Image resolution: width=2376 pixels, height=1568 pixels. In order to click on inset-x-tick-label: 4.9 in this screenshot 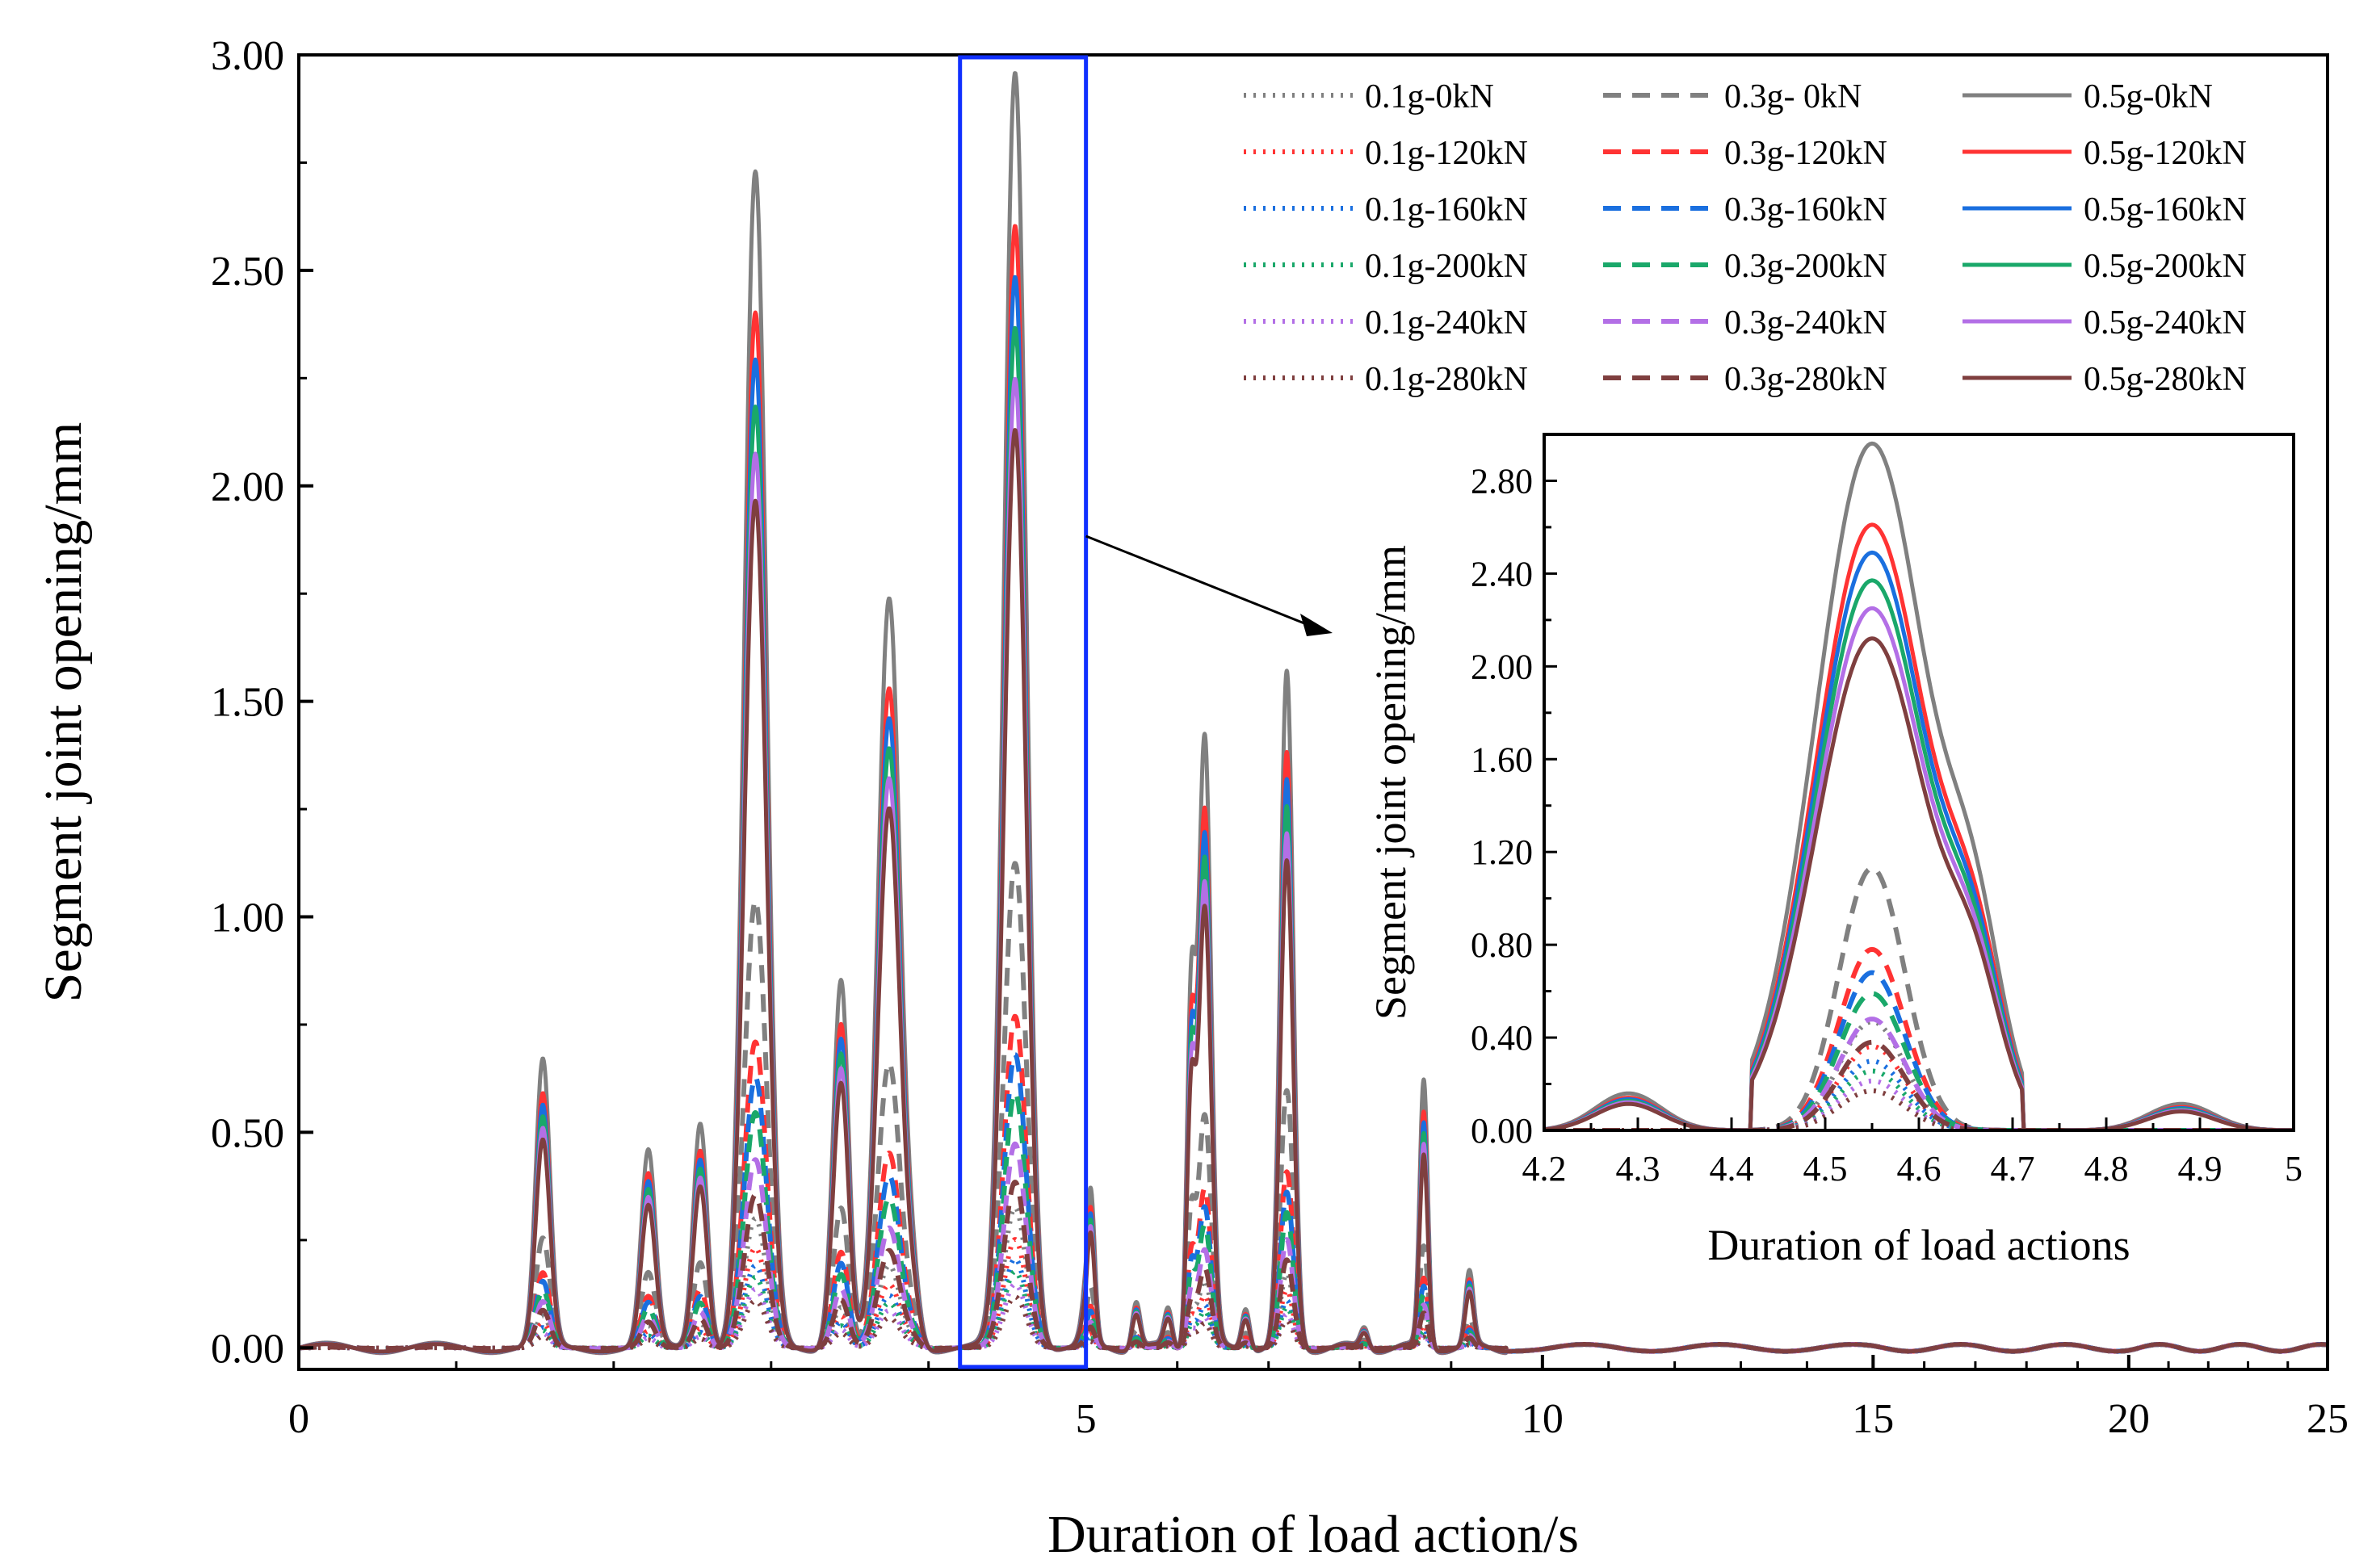, I will do `click(2200, 1169)`.